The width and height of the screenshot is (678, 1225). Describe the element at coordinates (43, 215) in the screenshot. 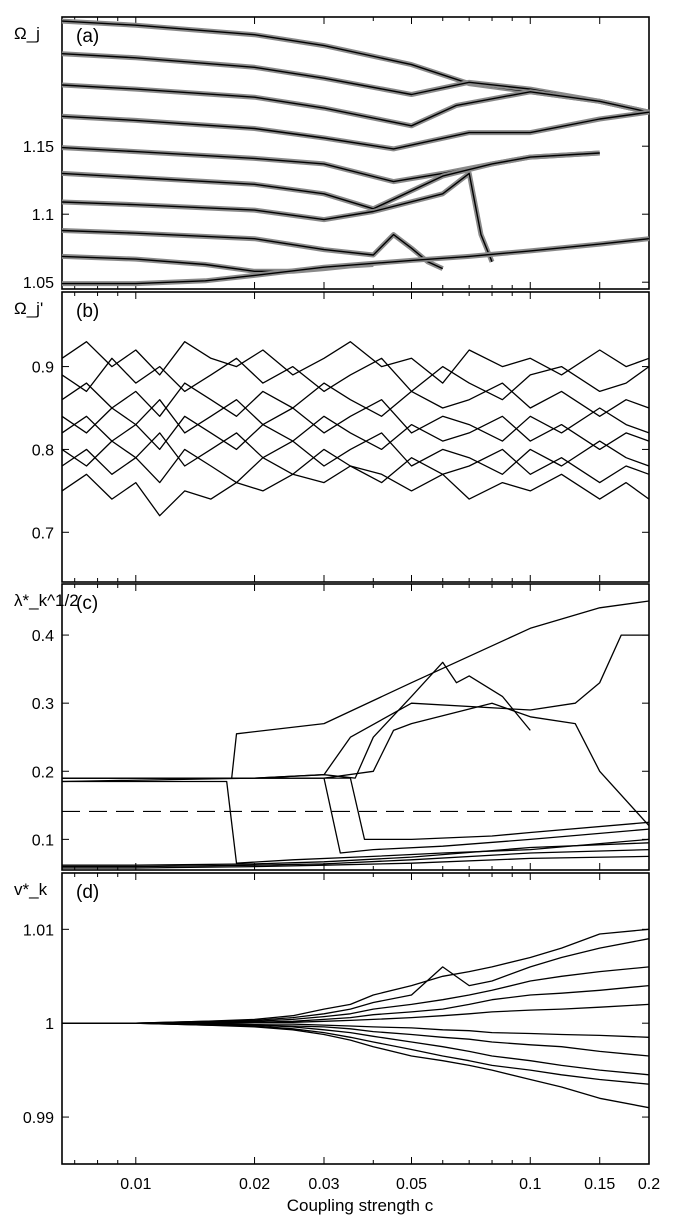

I see `y-tick-label: 1.1` at that location.